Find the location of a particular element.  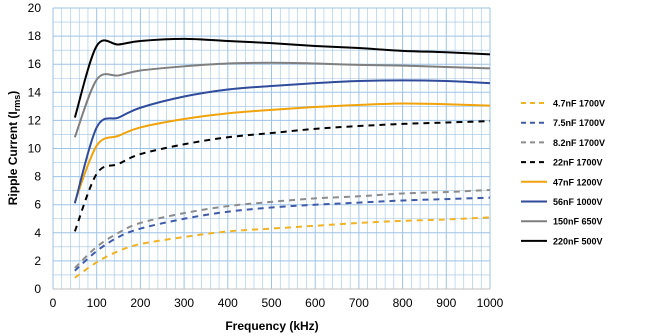

y-axis-title-sub: rms is located at coordinates (17, 103).